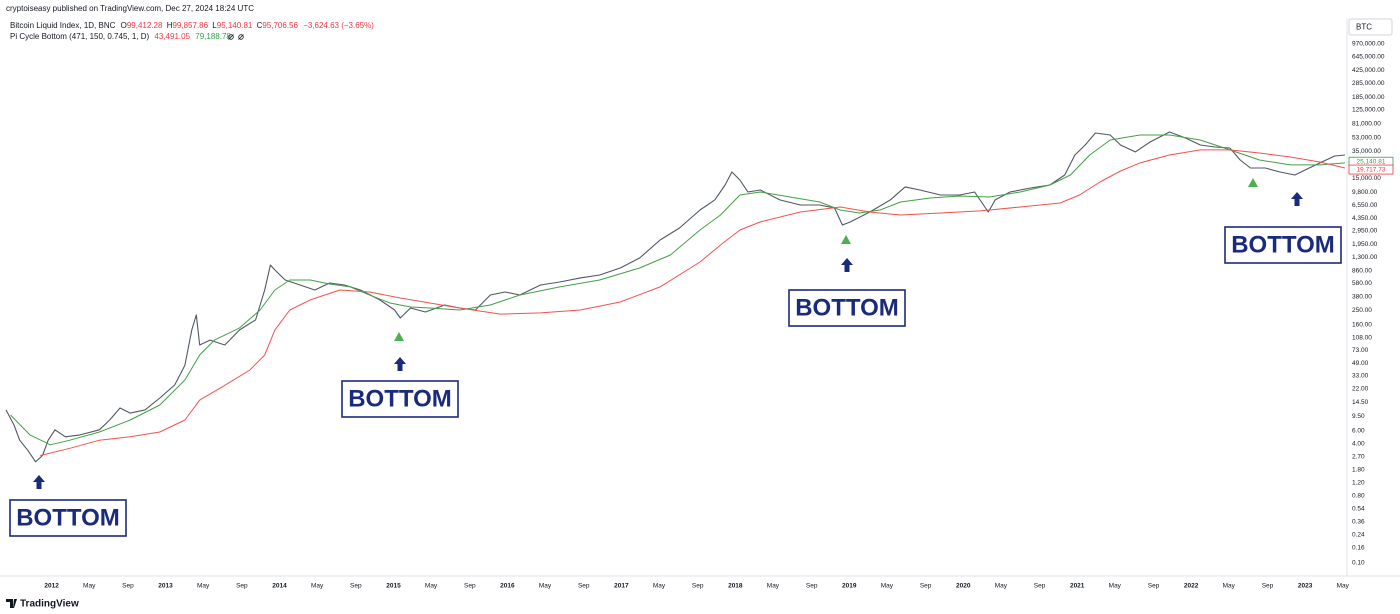 The width and height of the screenshot is (1400, 614). I want to click on y-tick-label: 49.00, so click(1360, 363).